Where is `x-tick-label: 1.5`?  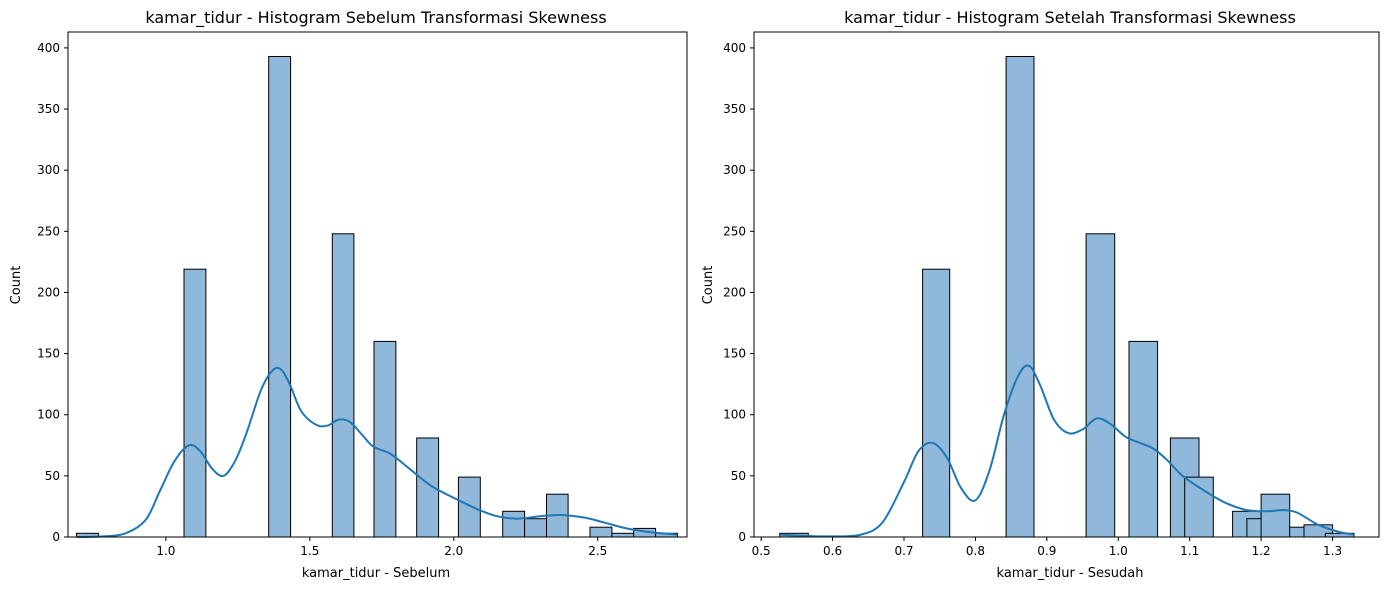 x-tick-label: 1.5 is located at coordinates (309, 551).